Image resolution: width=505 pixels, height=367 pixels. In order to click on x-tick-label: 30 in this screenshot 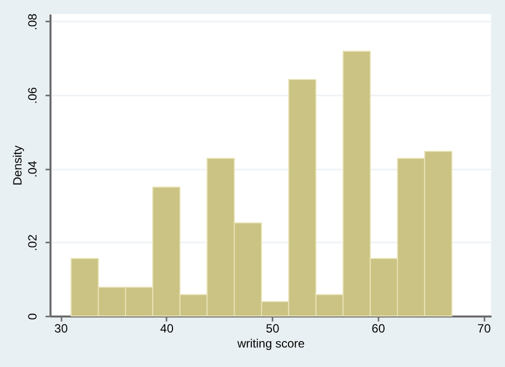, I will do `click(61, 329)`.